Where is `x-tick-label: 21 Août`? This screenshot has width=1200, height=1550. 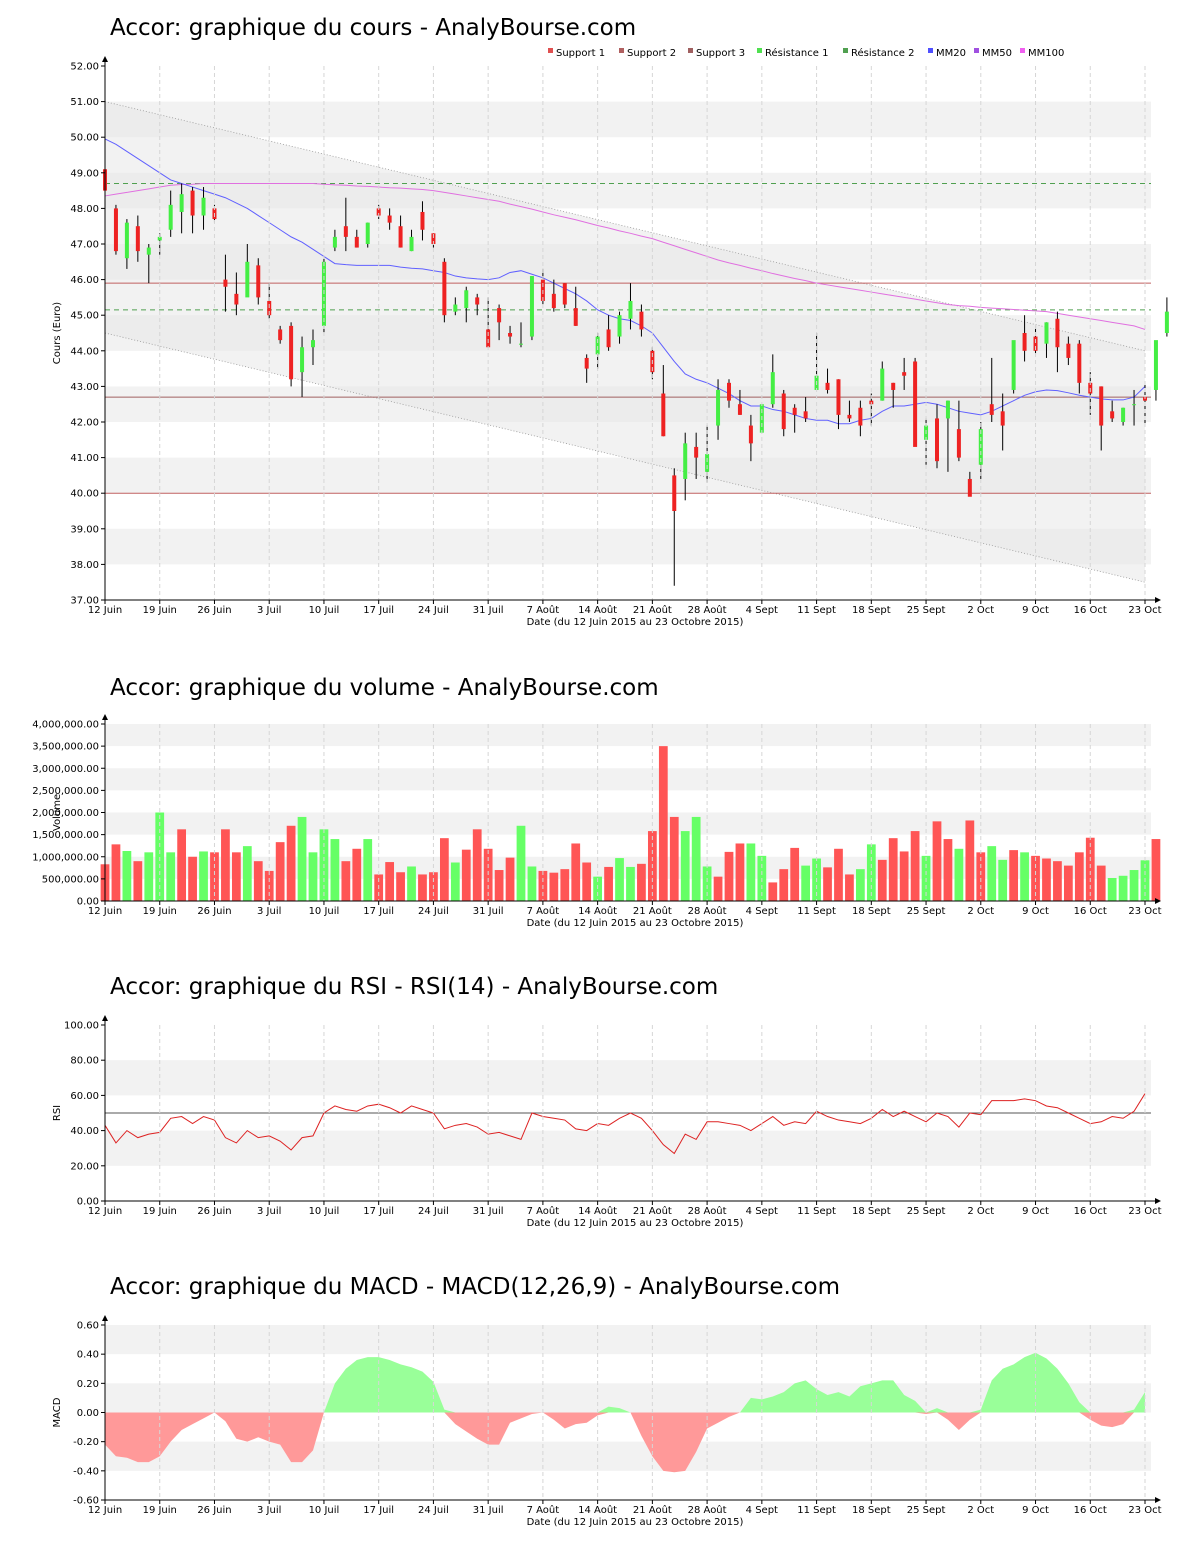
x-tick-label: 21 Août is located at coordinates (652, 1211).